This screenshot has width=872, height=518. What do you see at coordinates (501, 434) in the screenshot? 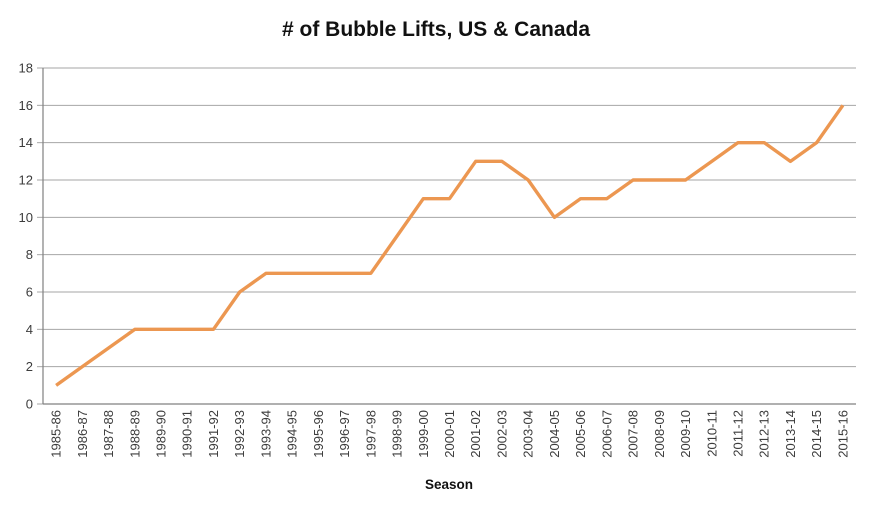
I see `x-tick-label: 2002-03` at bounding box center [501, 434].